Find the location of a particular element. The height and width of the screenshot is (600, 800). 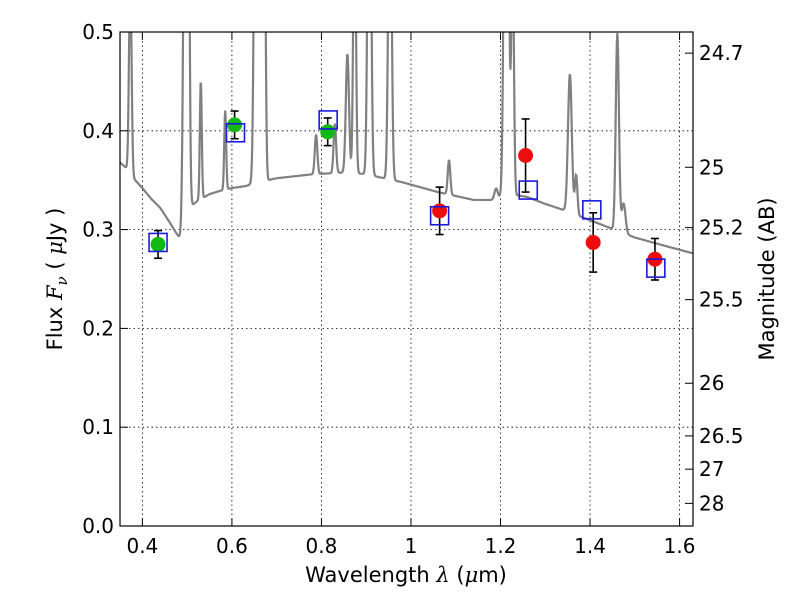

x-tick-label: 1.4 is located at coordinates (590, 546).